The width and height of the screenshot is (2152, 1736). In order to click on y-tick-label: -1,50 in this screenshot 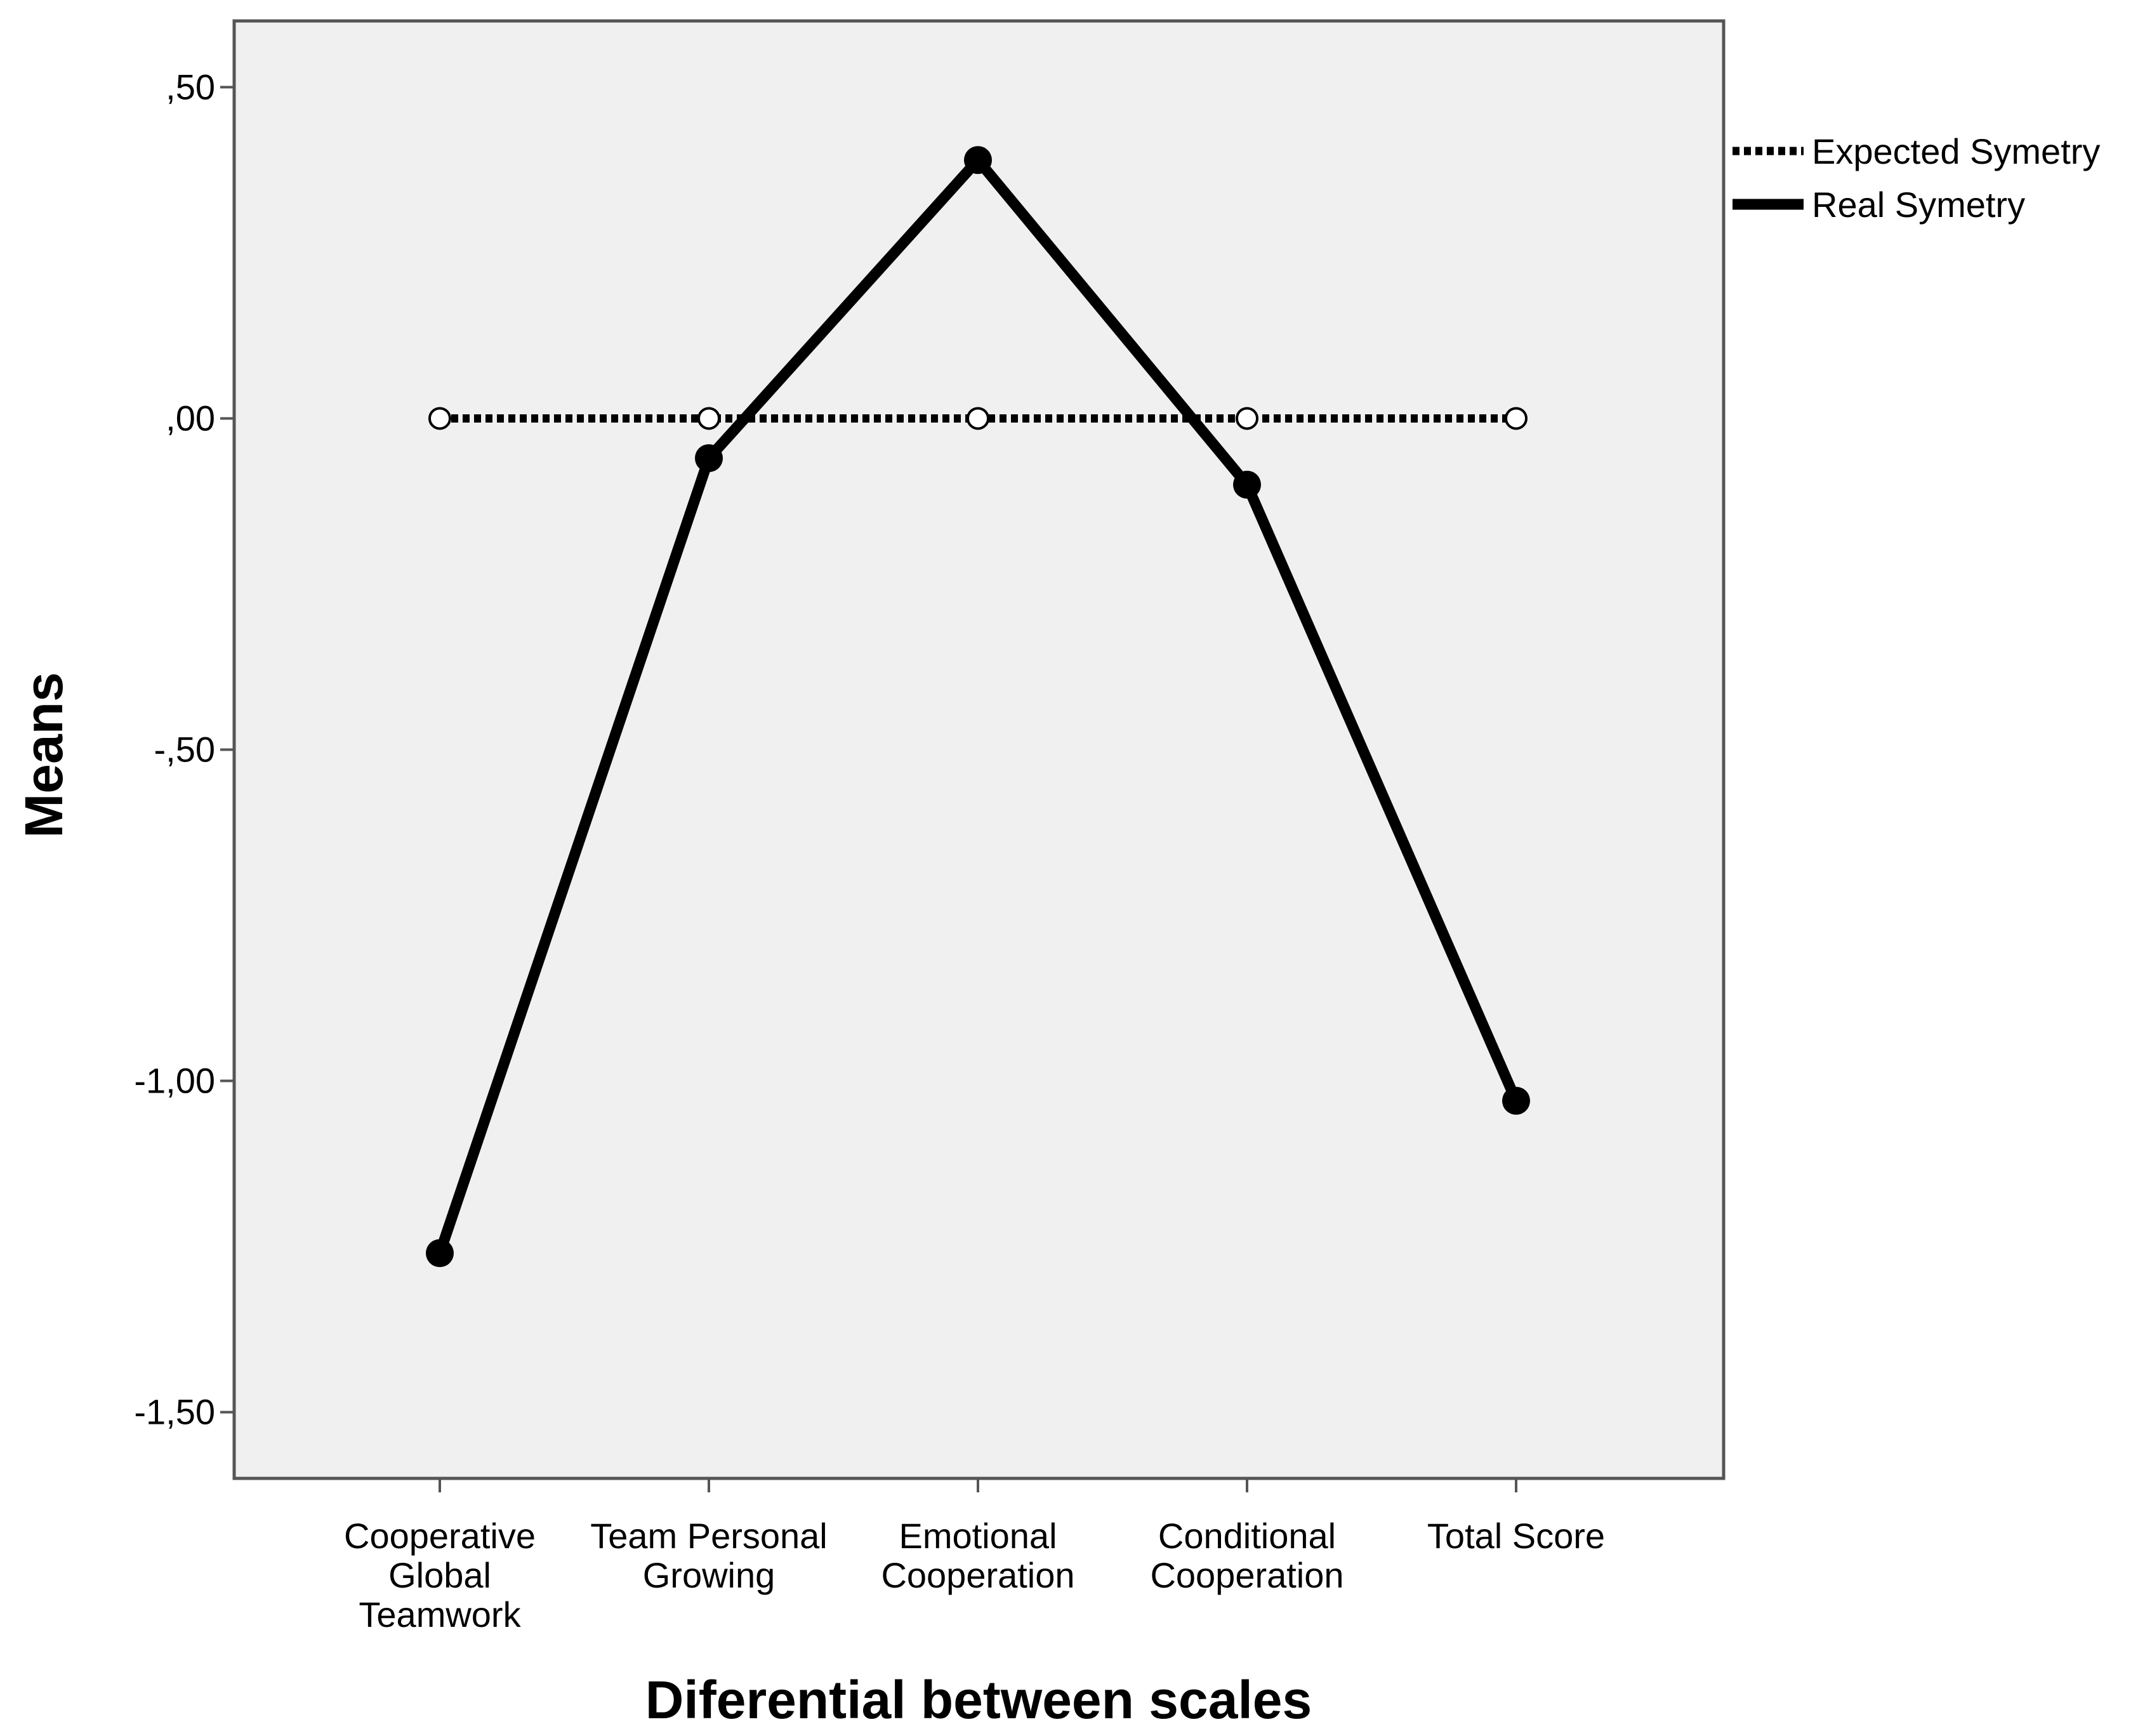, I will do `click(174, 1412)`.